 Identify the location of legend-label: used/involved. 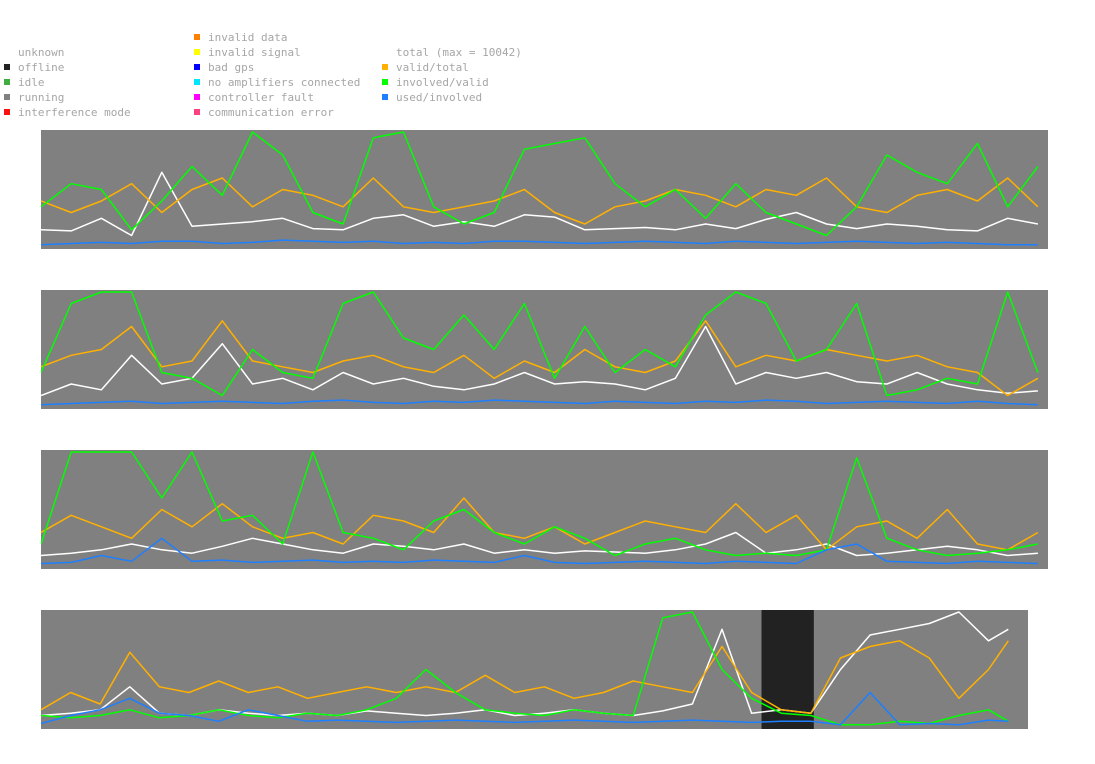
(439, 97).